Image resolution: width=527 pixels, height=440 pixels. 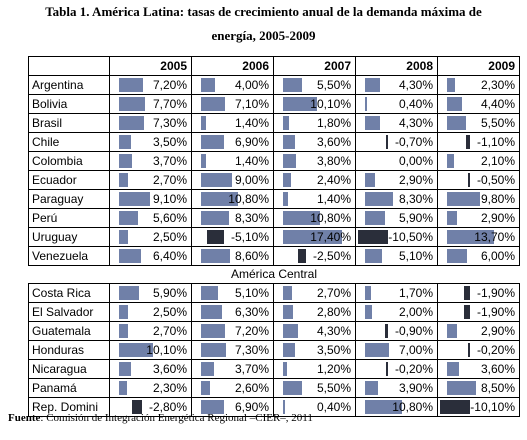 What do you see at coordinates (497, 387) in the screenshot?
I see `value-text: 8,50%` at bounding box center [497, 387].